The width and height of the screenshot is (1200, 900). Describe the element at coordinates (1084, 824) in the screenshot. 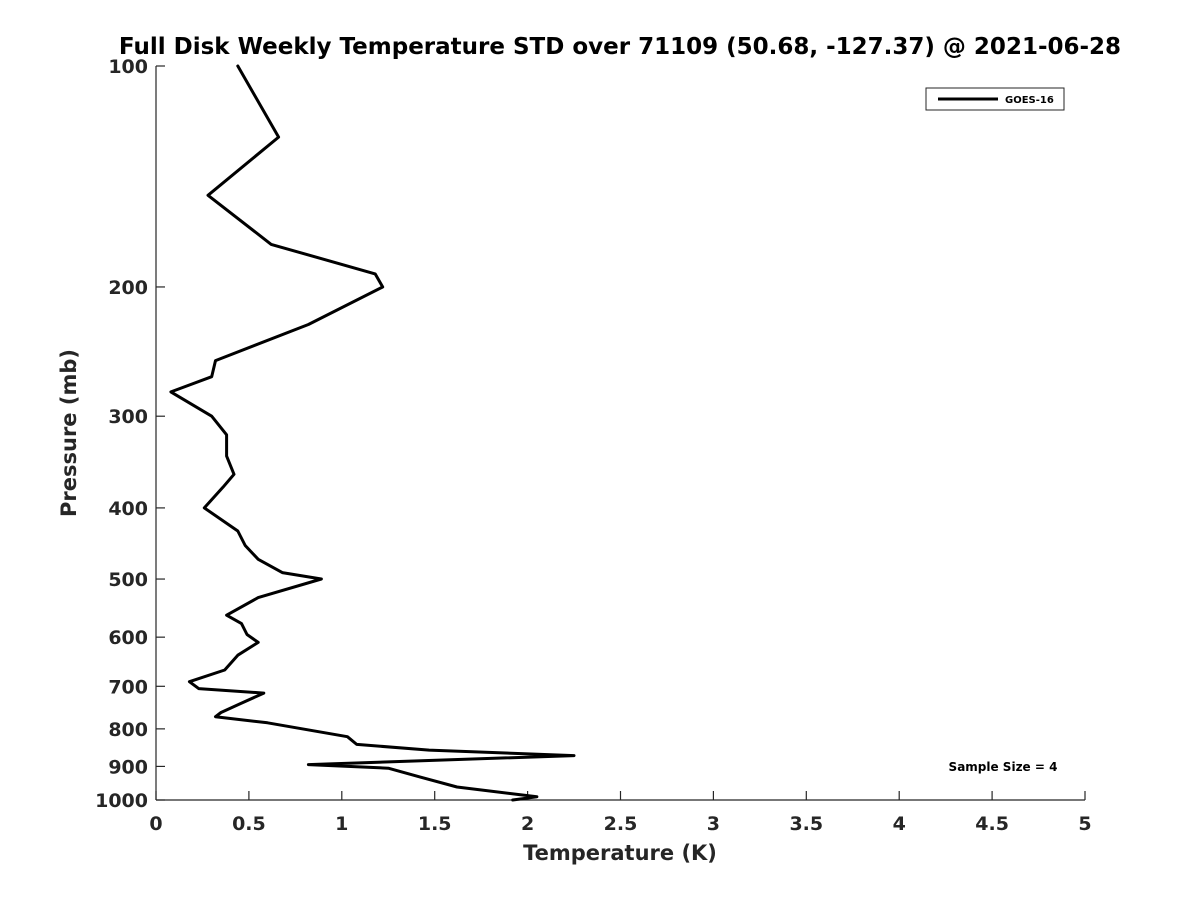

I see `x-tick-label: 5` at that location.